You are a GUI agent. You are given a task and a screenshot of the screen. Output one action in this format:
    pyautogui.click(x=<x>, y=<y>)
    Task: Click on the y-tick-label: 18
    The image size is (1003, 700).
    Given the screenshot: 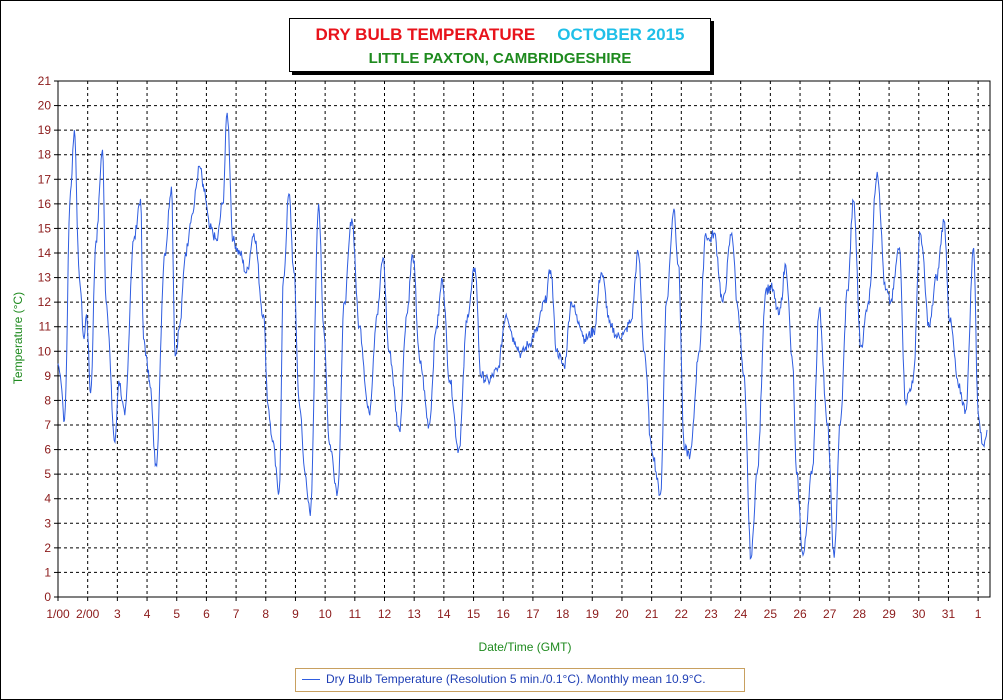 What is the action you would take?
    pyautogui.click(x=45, y=155)
    